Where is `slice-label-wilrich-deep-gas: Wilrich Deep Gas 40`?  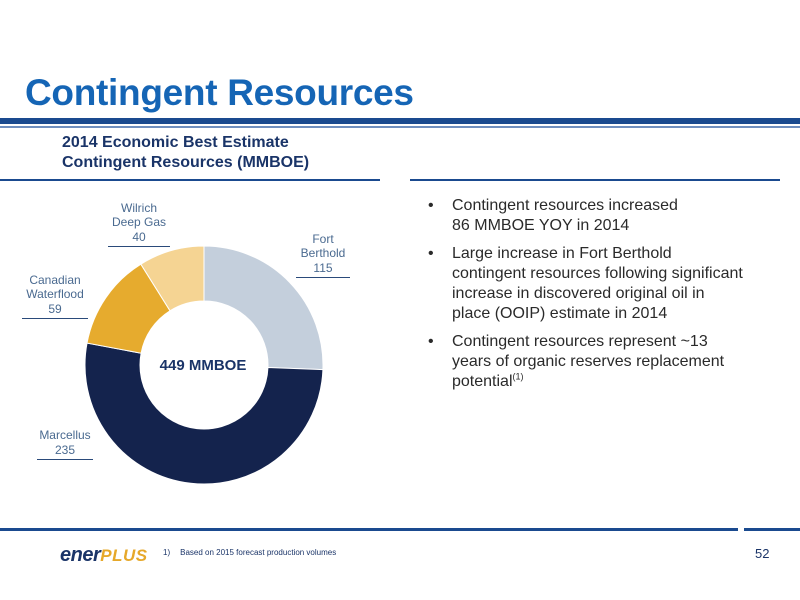
slice-label-wilrich-deep-gas: Wilrich Deep Gas 40 is located at coordinates (139, 224).